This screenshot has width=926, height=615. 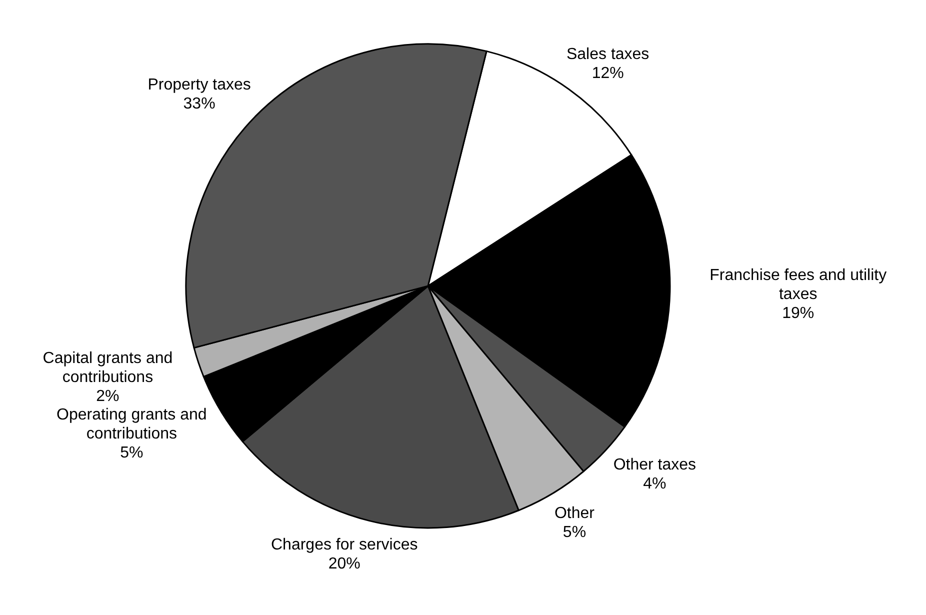 What do you see at coordinates (608, 54) in the screenshot?
I see `slice-label: Sales taxes` at bounding box center [608, 54].